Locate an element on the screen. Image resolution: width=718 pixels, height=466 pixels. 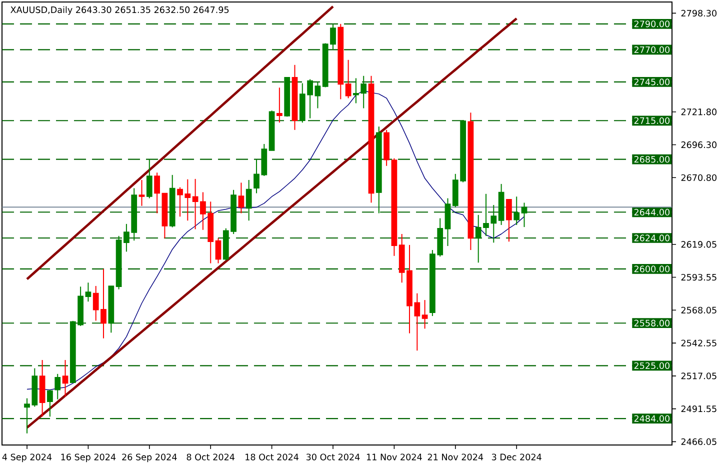
x-tick-label: 3 Dec 2024 is located at coordinates (517, 457).